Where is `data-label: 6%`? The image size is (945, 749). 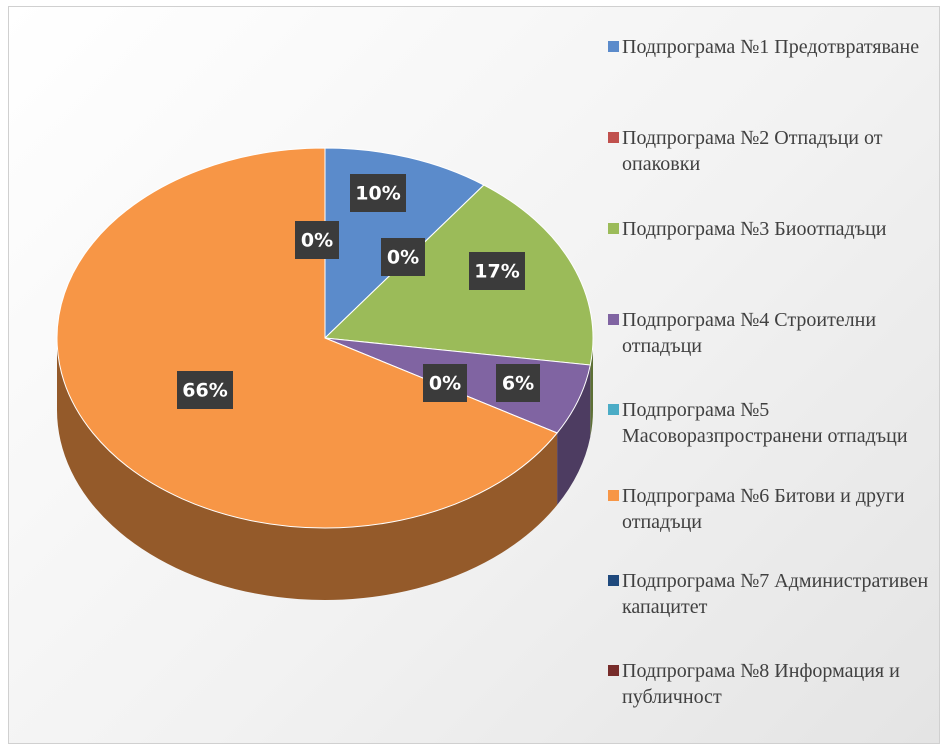 data-label: 6% is located at coordinates (518, 384).